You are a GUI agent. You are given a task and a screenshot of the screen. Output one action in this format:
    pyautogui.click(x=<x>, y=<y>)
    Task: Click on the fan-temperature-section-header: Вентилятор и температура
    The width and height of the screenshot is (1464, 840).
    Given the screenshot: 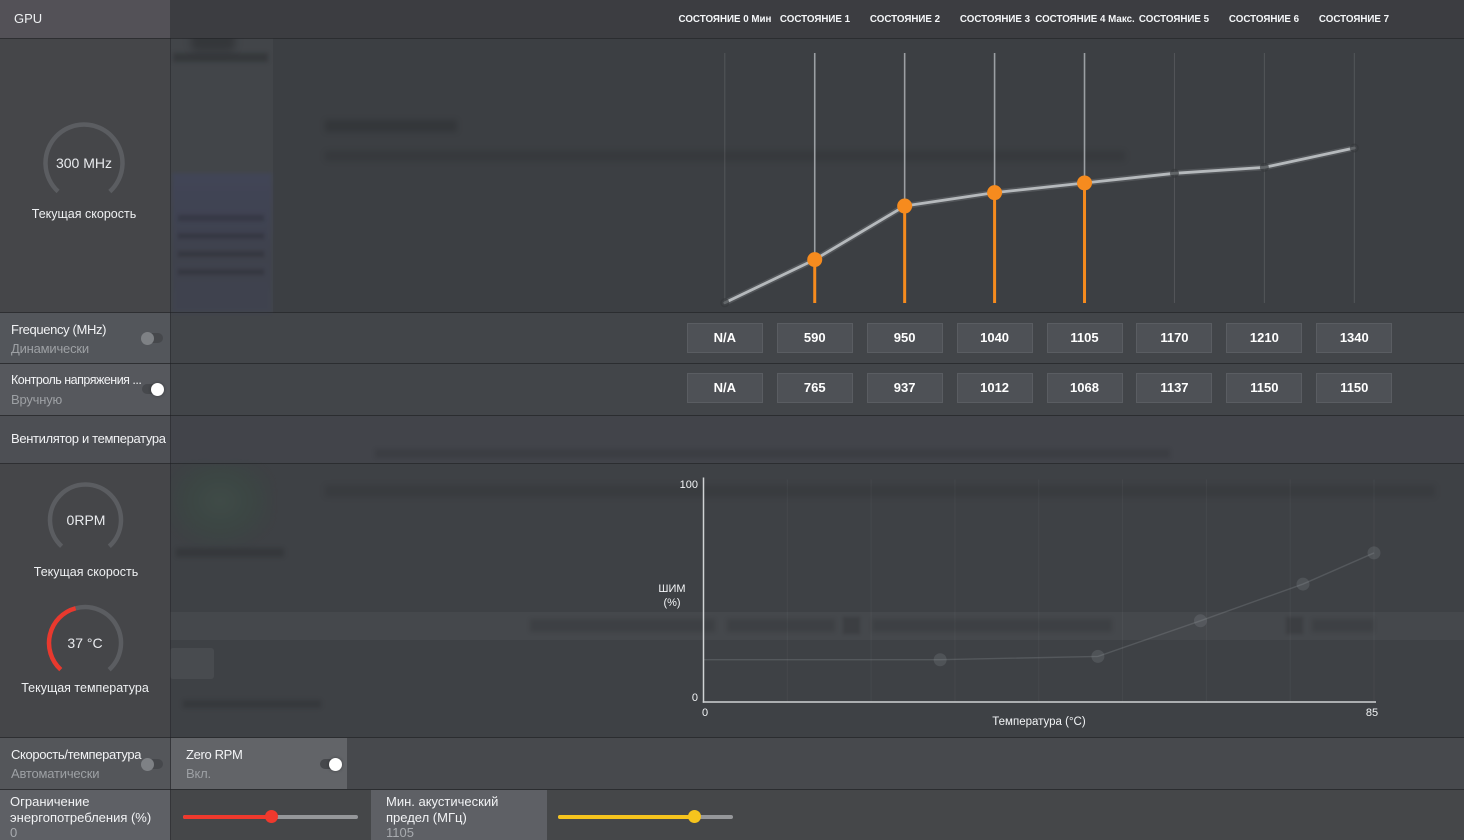 What is the action you would take?
    pyautogui.click(x=85, y=439)
    